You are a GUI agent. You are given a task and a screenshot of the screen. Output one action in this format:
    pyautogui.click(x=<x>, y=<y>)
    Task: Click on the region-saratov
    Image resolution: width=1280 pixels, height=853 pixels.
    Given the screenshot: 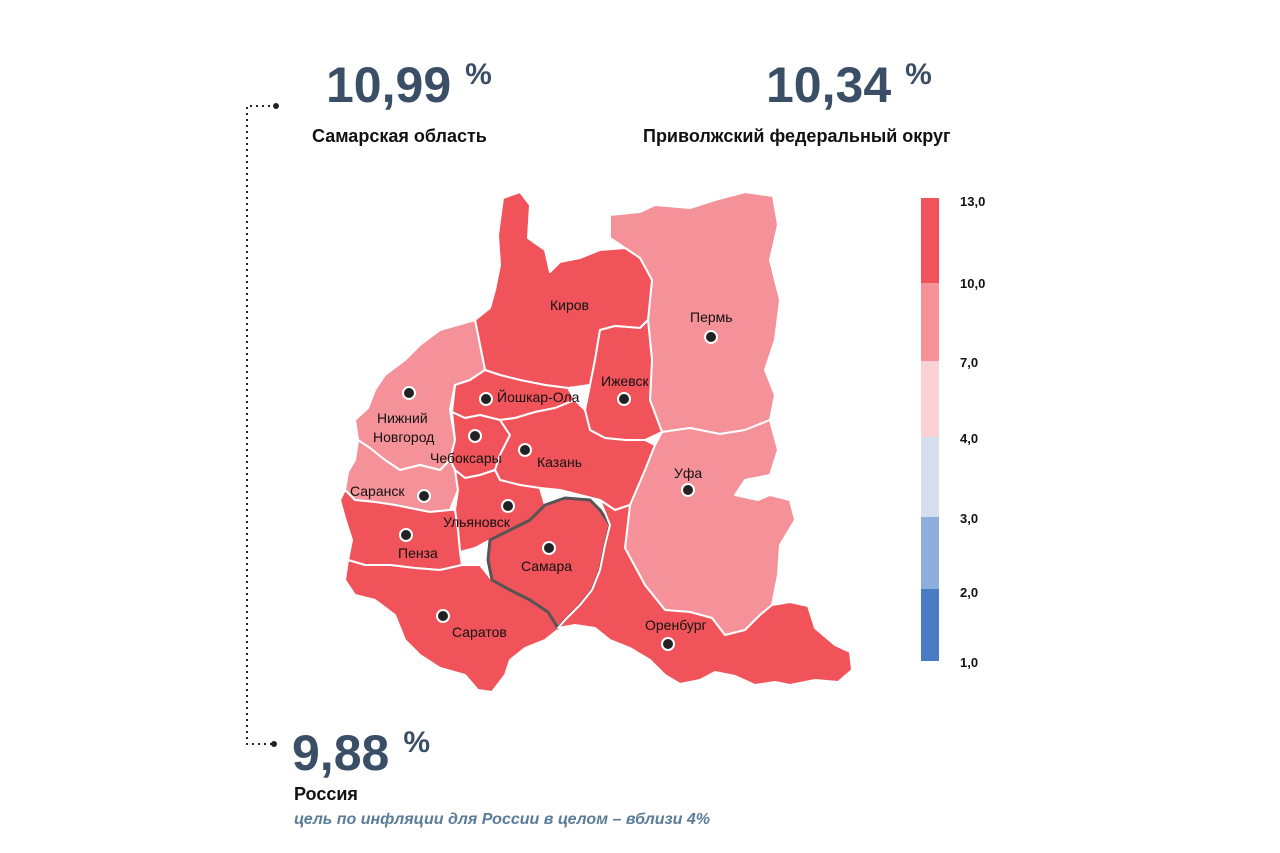 What is the action you would take?
    pyautogui.click(x=452, y=626)
    